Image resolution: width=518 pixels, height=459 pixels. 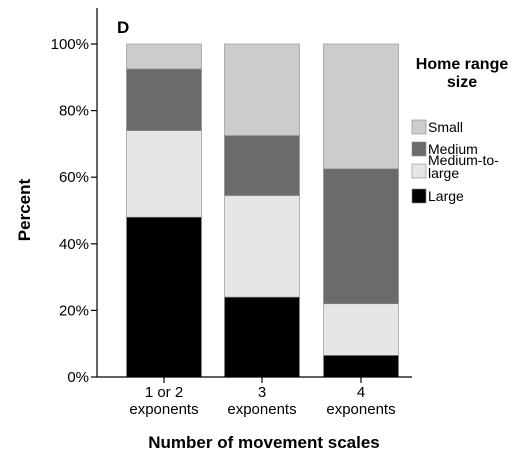 I want to click on legend-swatch-large, so click(x=419, y=196).